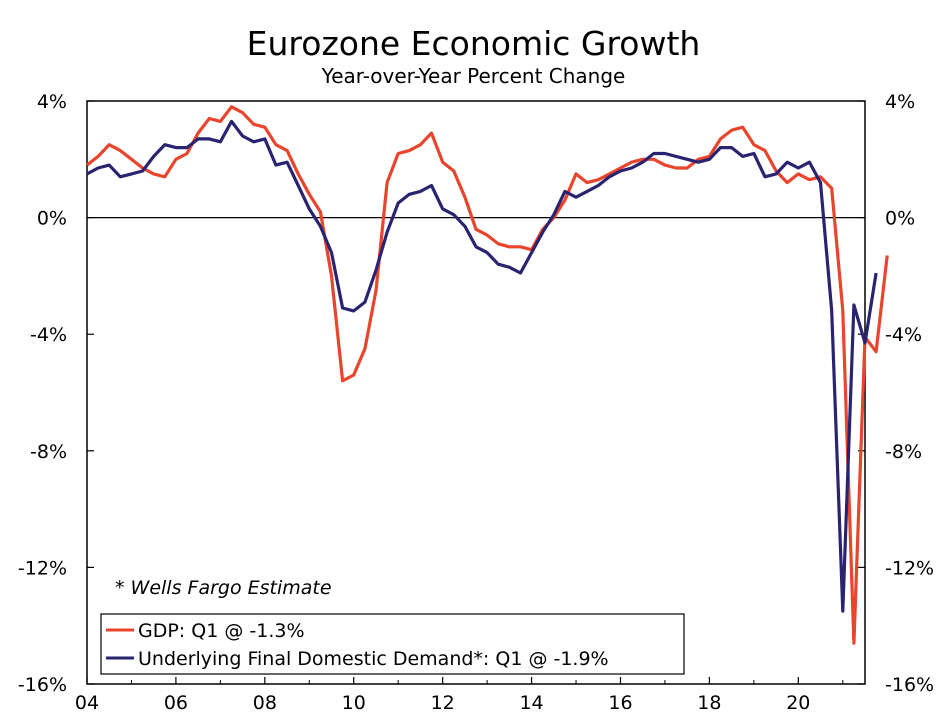 The height and width of the screenshot is (726, 947). What do you see at coordinates (443, 703) in the screenshot?
I see `x-tick-label: 12` at bounding box center [443, 703].